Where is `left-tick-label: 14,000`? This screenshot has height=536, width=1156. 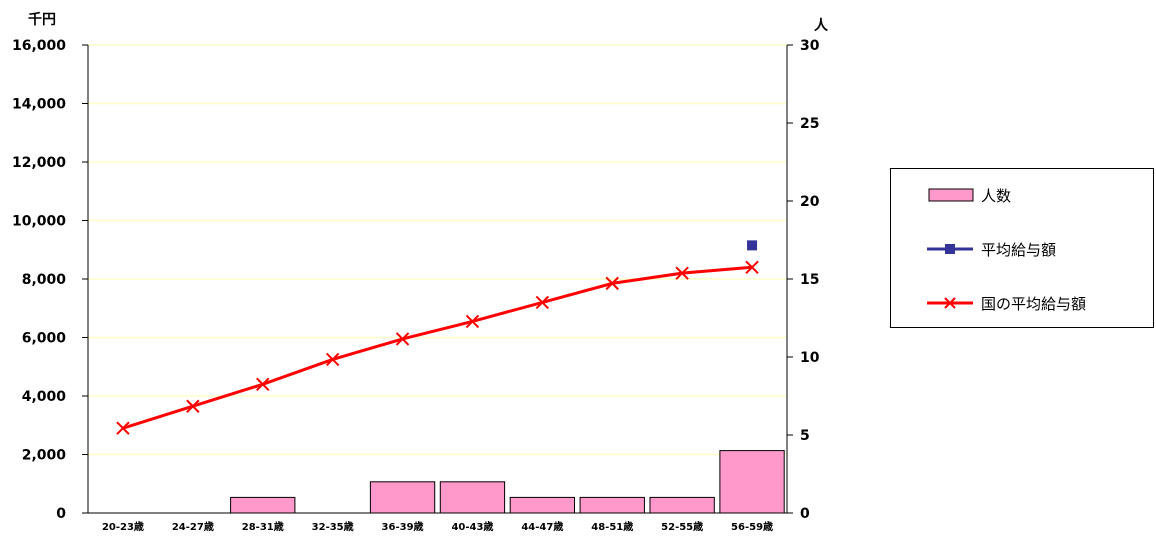
left-tick-label: 14,000 is located at coordinates (39, 105).